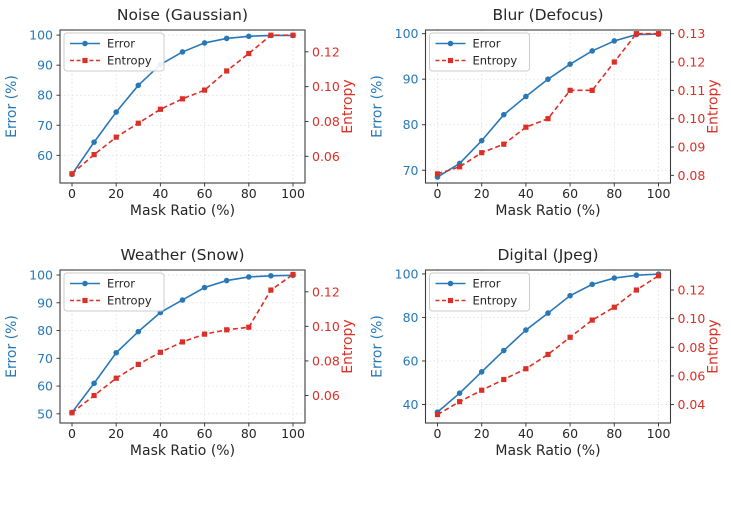 The image size is (731, 514). I want to click on y-right-tick-label: 0.09, so click(692, 147).